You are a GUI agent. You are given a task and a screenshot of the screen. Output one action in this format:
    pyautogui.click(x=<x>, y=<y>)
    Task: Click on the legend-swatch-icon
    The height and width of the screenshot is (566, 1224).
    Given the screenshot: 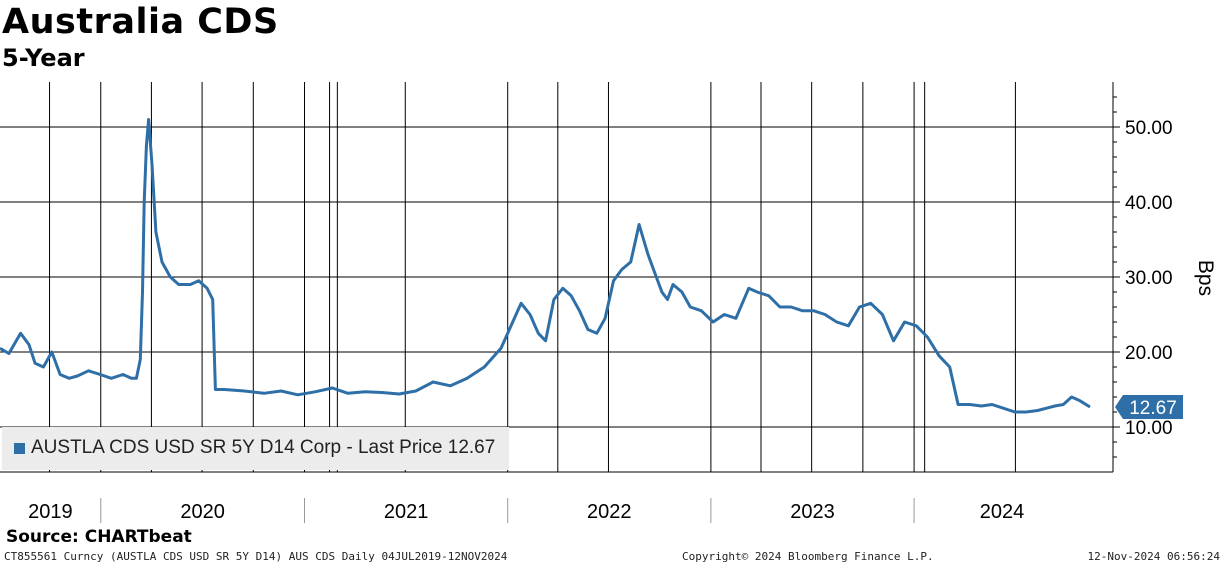 What is the action you would take?
    pyautogui.click(x=19, y=448)
    